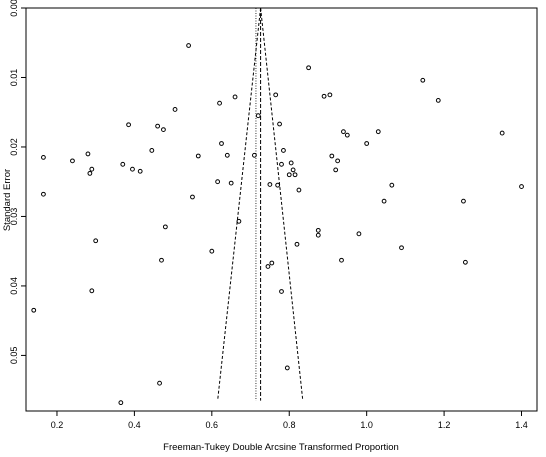 Image resolution: width=546 pixels, height=457 pixels. Describe the element at coordinates (444, 425) in the screenshot. I see `x-tick-label-5: 1.2` at that location.